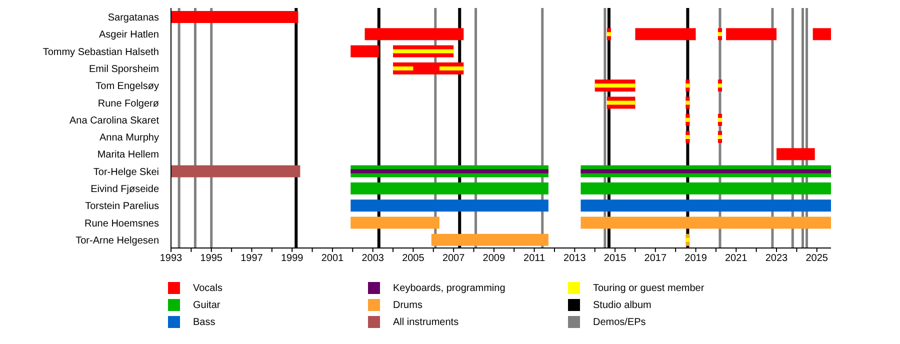 The height and width of the screenshot is (344, 900). I want to click on y-tick-label: Marita Hellem, so click(128, 155).